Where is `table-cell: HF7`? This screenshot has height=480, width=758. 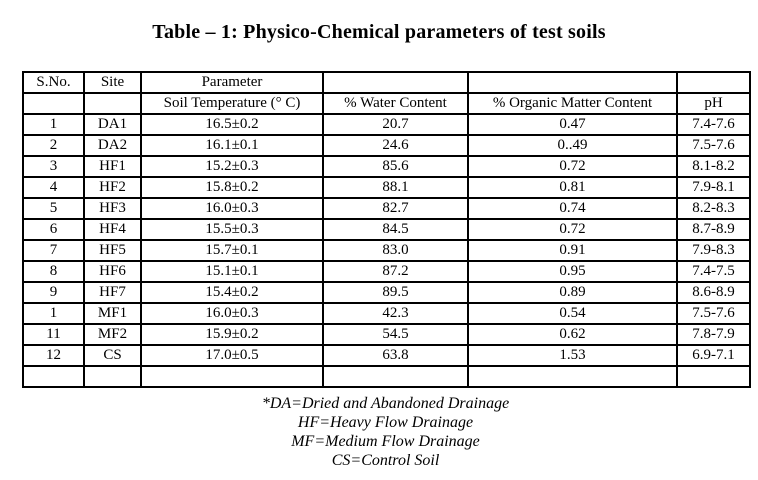
table-cell: HF7 is located at coordinates (112, 292).